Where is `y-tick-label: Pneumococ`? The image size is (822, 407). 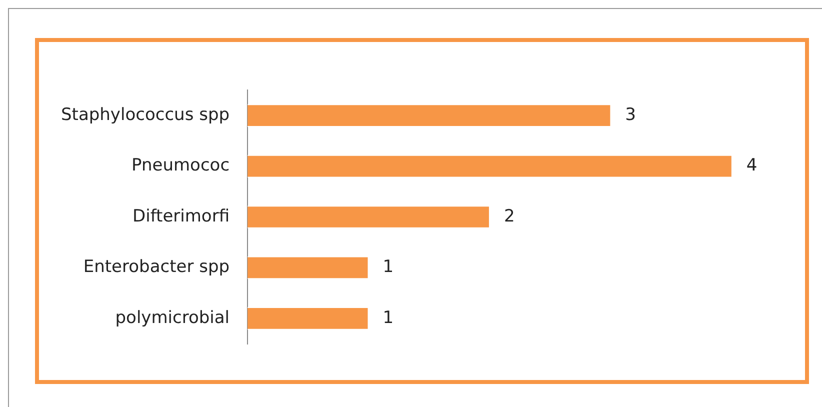
y-tick-label: Pneumococ is located at coordinates (181, 166).